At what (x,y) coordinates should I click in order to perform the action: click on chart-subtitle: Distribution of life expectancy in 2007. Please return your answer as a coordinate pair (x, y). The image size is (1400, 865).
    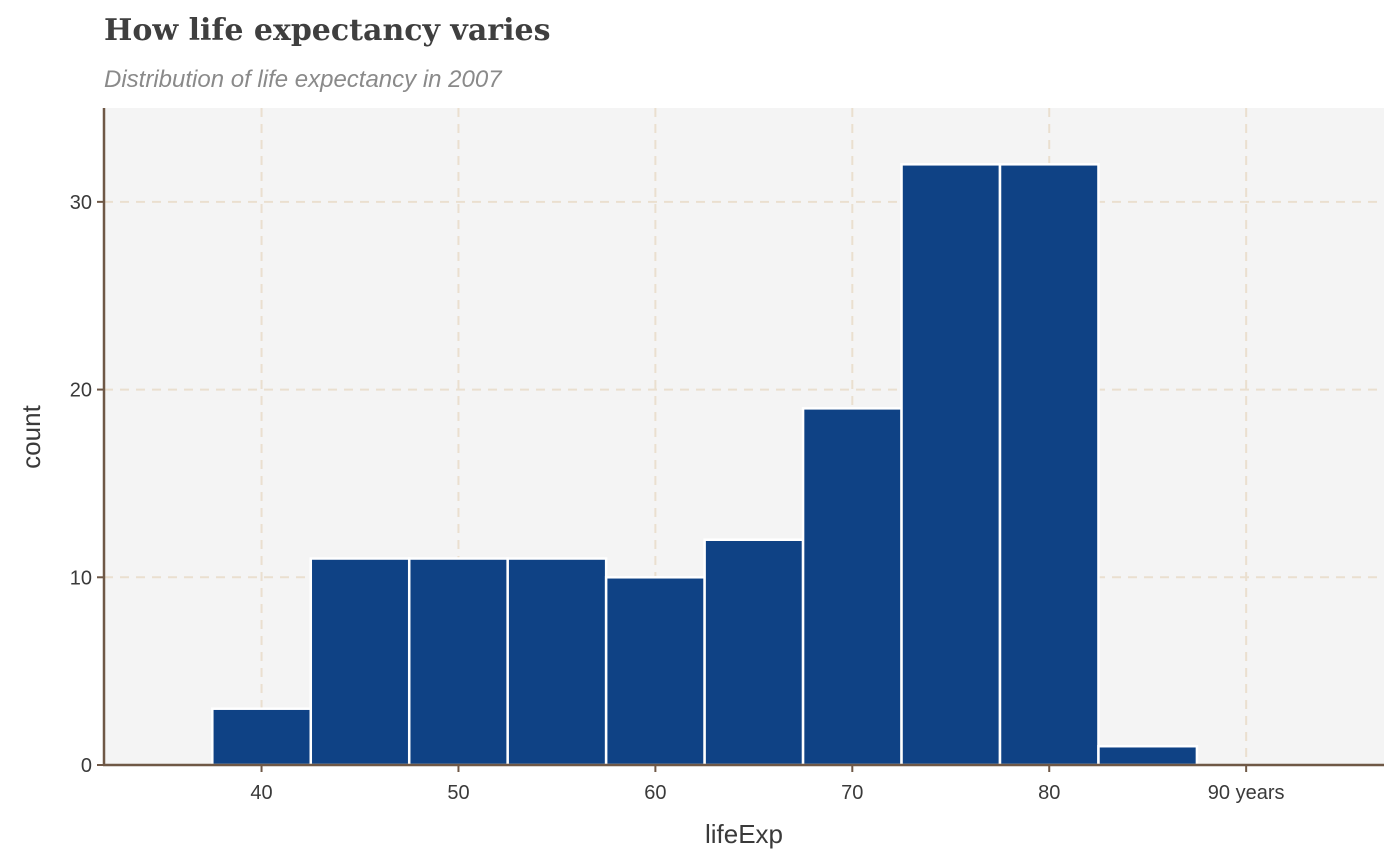
    Looking at the image, I should click on (303, 79).